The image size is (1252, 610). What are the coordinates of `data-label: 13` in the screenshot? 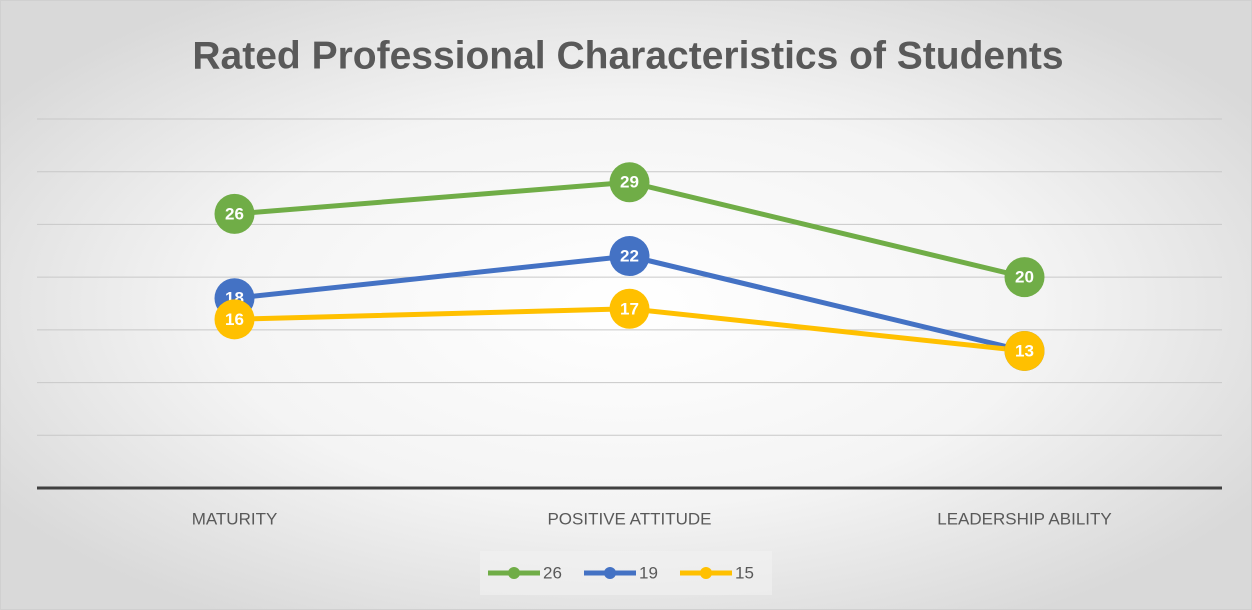 It's located at (1024, 350).